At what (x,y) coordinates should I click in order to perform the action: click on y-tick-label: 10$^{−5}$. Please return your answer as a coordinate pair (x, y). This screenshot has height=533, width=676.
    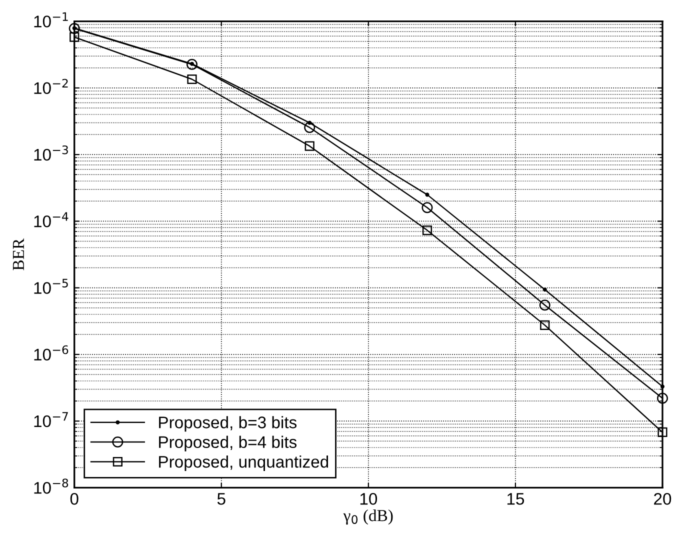
    Looking at the image, I should click on (51, 286).